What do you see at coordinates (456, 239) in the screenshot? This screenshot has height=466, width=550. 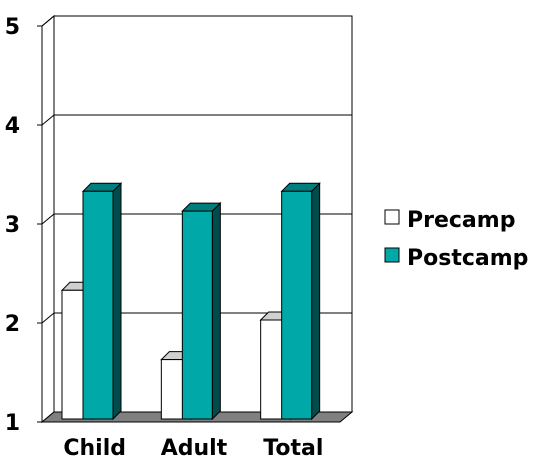 I see `legend: Precamp Postcamp` at bounding box center [456, 239].